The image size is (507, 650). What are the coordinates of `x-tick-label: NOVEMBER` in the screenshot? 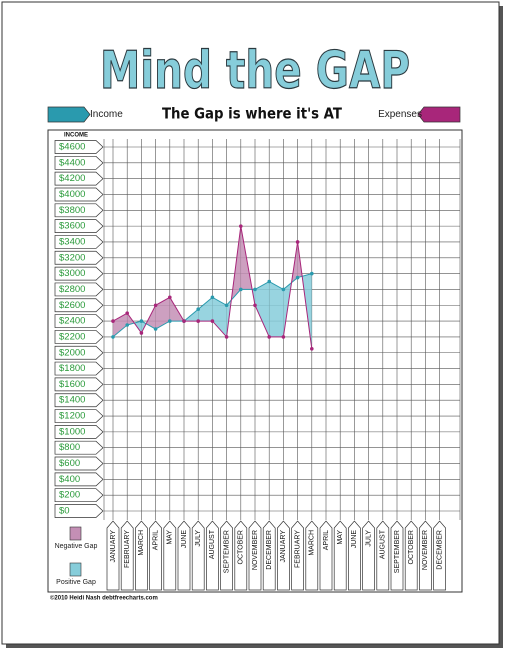 It's located at (425, 550).